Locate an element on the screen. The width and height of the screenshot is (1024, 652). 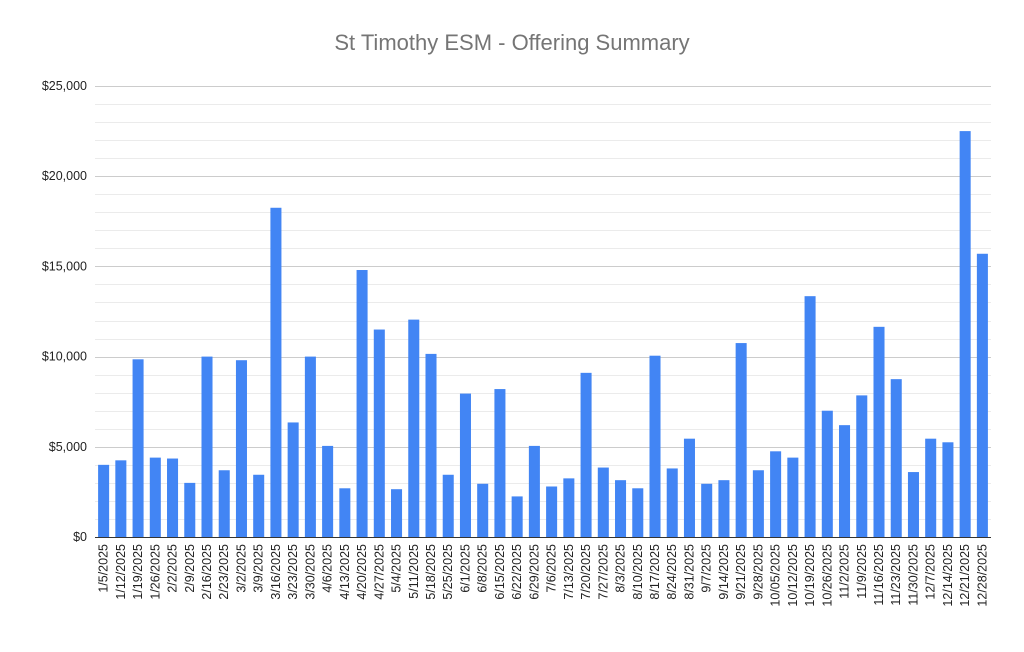
x-tick-label: 10/05/2025 is located at coordinates (776, 575).